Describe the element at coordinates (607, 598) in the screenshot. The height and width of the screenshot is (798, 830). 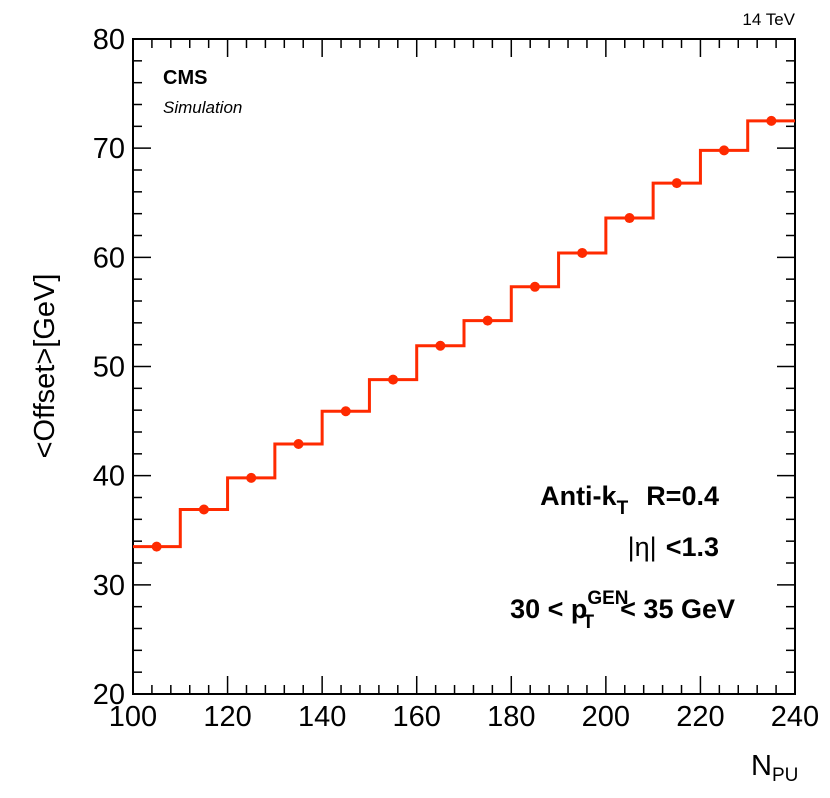
I see `pt-superscript: GEN` at that location.